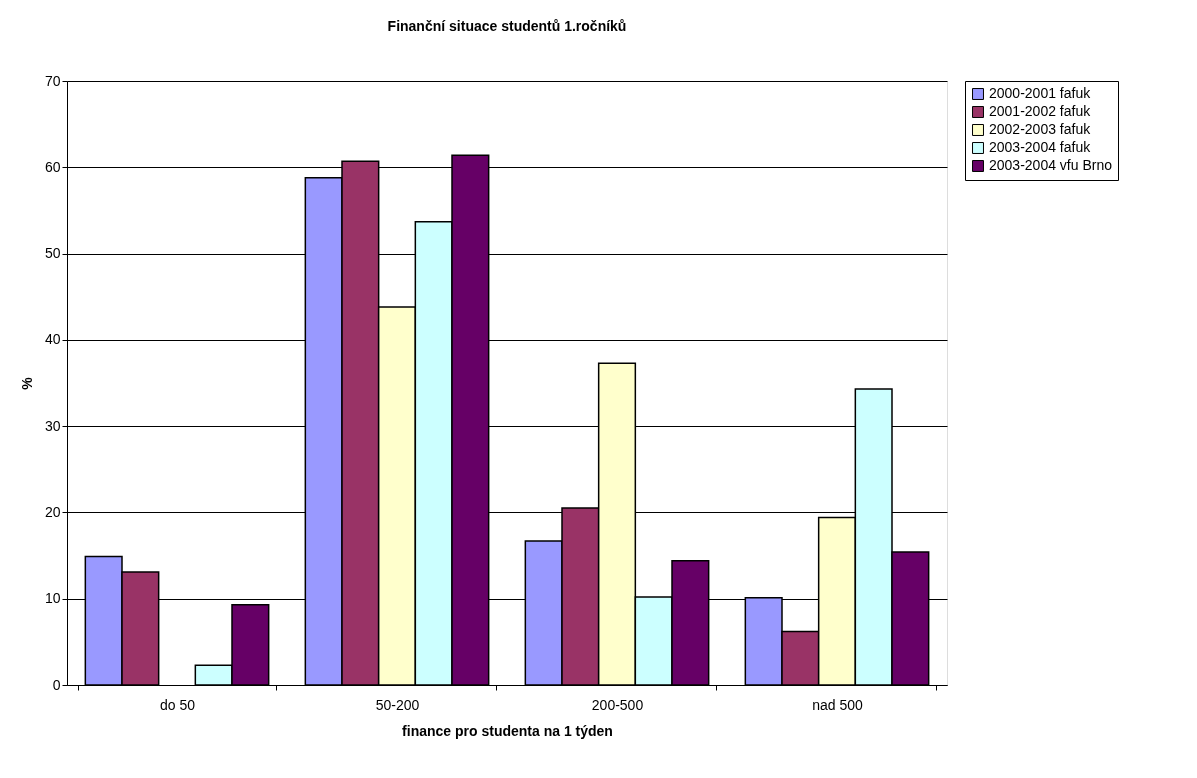  What do you see at coordinates (52, 598) in the screenshot?
I see `y-tick-label: 10` at bounding box center [52, 598].